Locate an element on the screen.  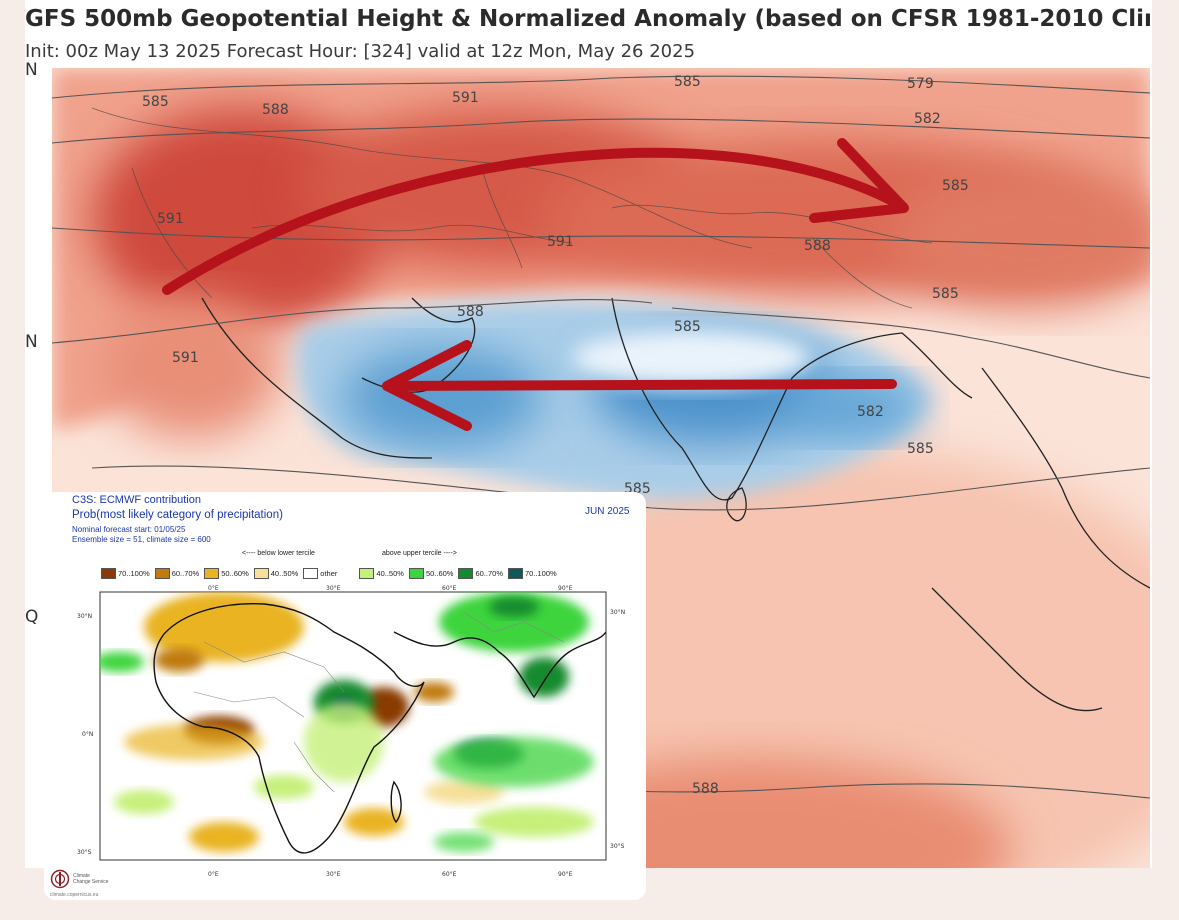
above-tercile-caption: above upper tercile ----> is located at coordinates (419, 553).